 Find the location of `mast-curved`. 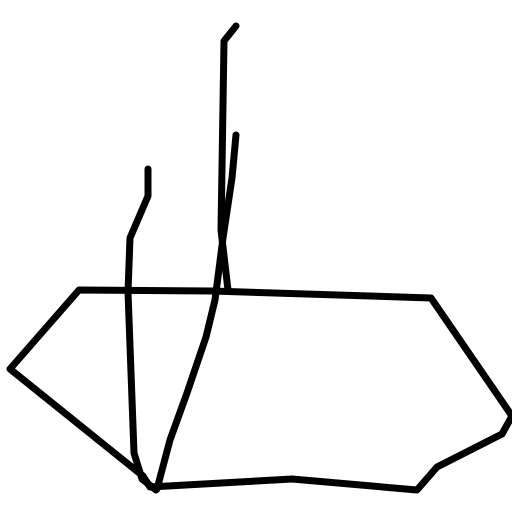

mast-curved is located at coordinates (196, 312).